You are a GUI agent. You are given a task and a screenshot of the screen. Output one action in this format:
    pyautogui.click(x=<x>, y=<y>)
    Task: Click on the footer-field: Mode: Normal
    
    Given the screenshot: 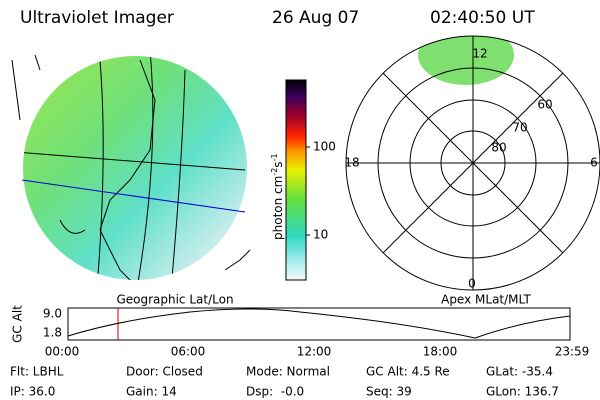 What is the action you would take?
    pyautogui.click(x=288, y=372)
    